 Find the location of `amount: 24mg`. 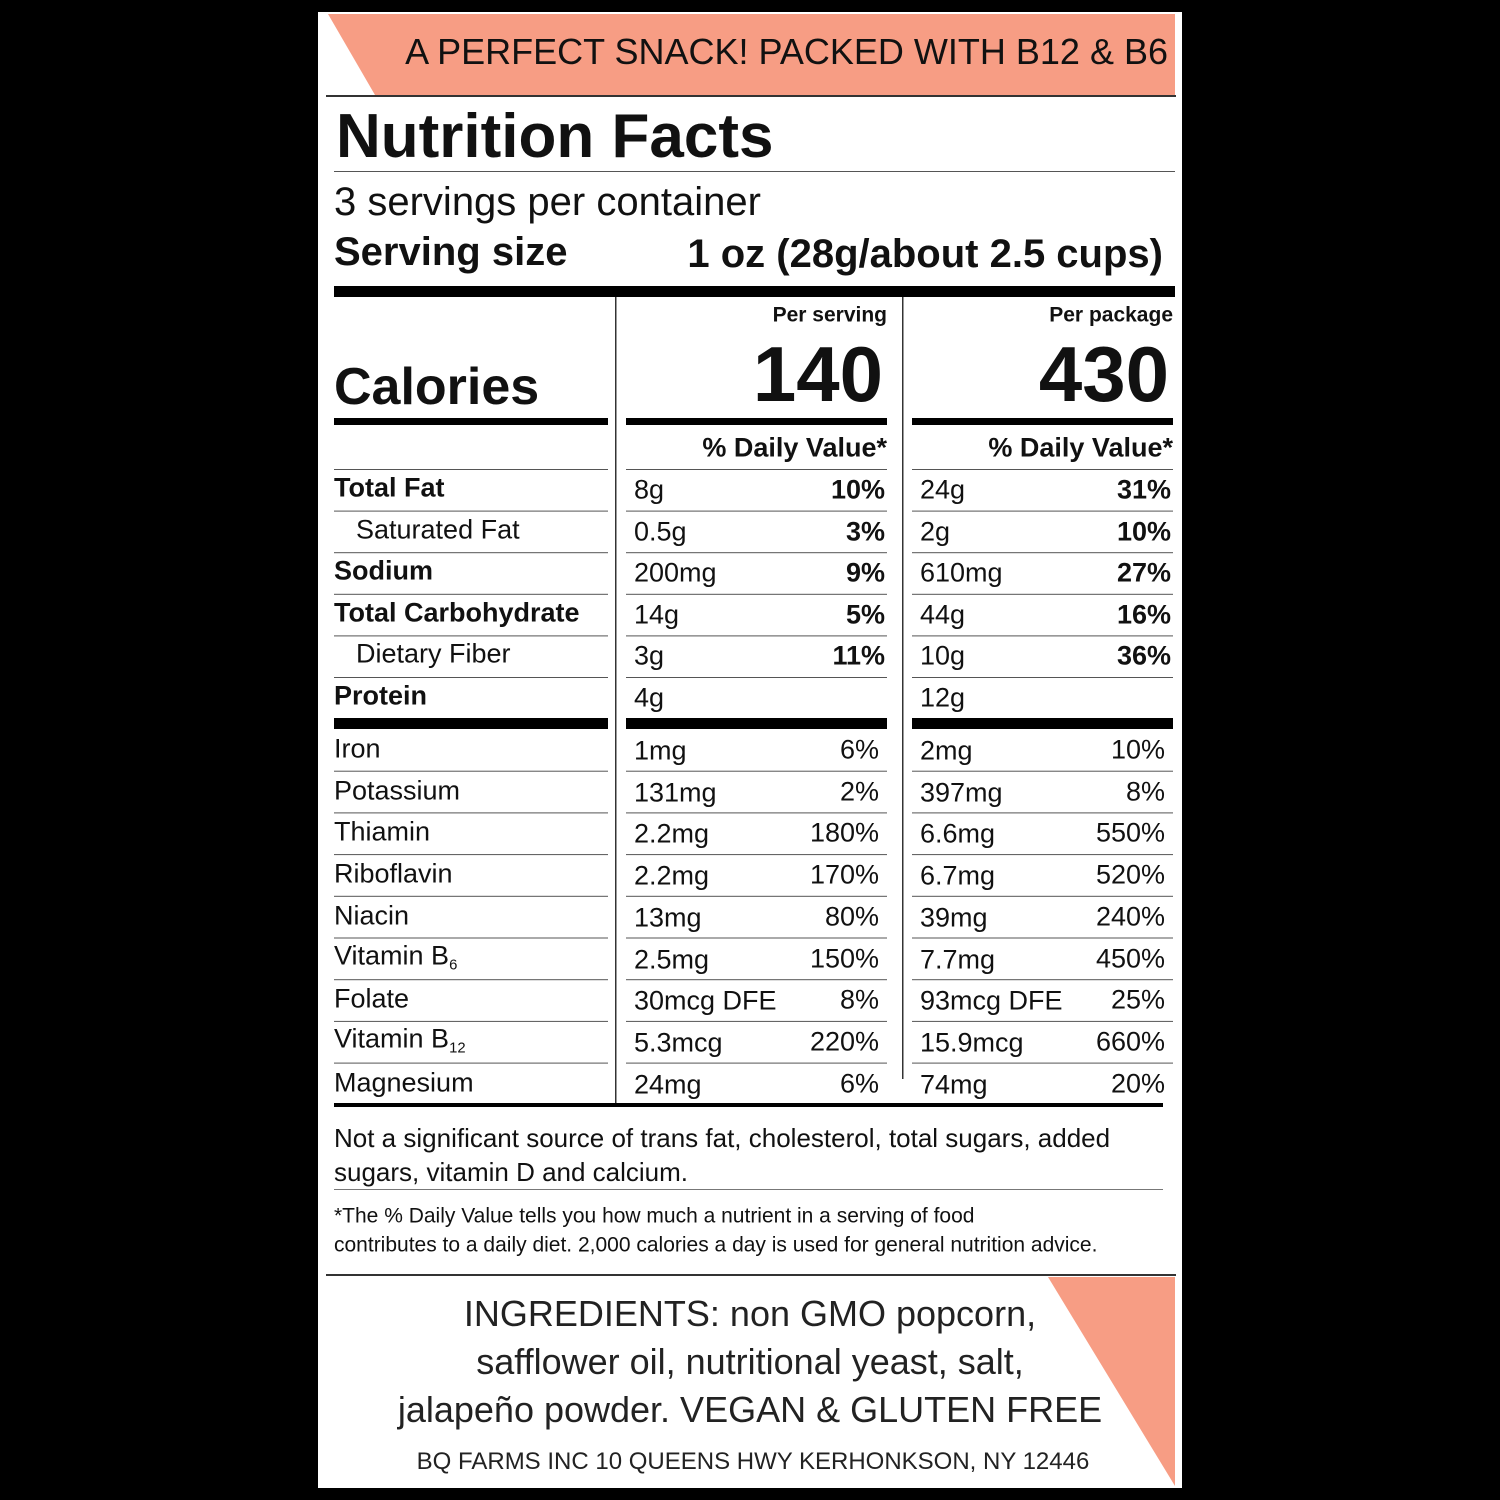

amount: 24mg is located at coordinates (668, 1084).